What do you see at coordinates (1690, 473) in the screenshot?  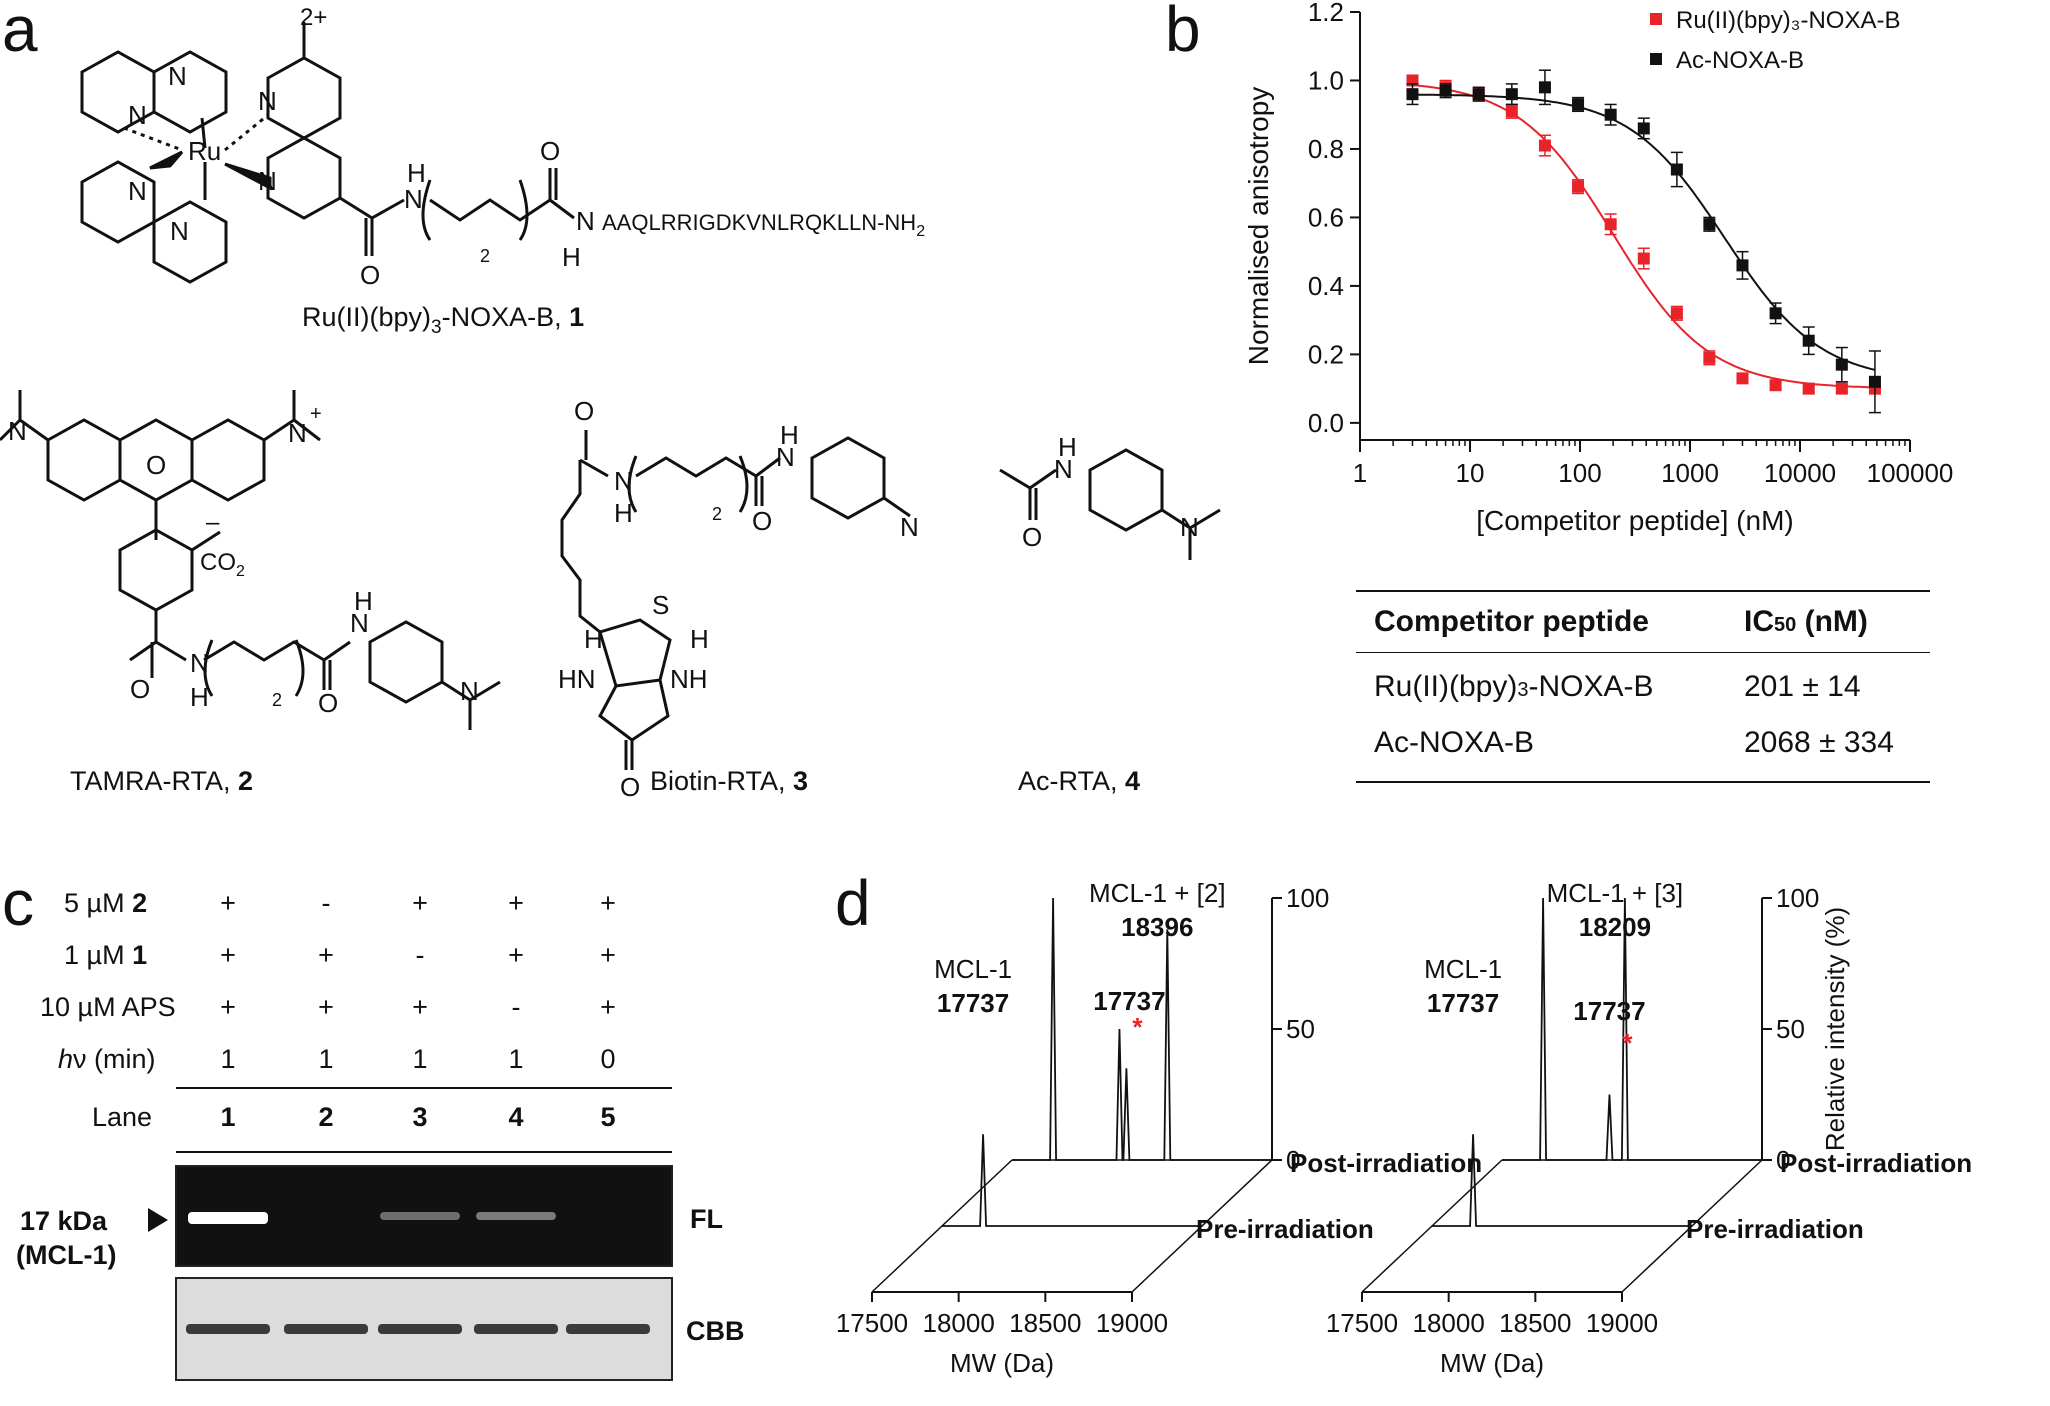 I see `x-tick-label: 1000` at bounding box center [1690, 473].